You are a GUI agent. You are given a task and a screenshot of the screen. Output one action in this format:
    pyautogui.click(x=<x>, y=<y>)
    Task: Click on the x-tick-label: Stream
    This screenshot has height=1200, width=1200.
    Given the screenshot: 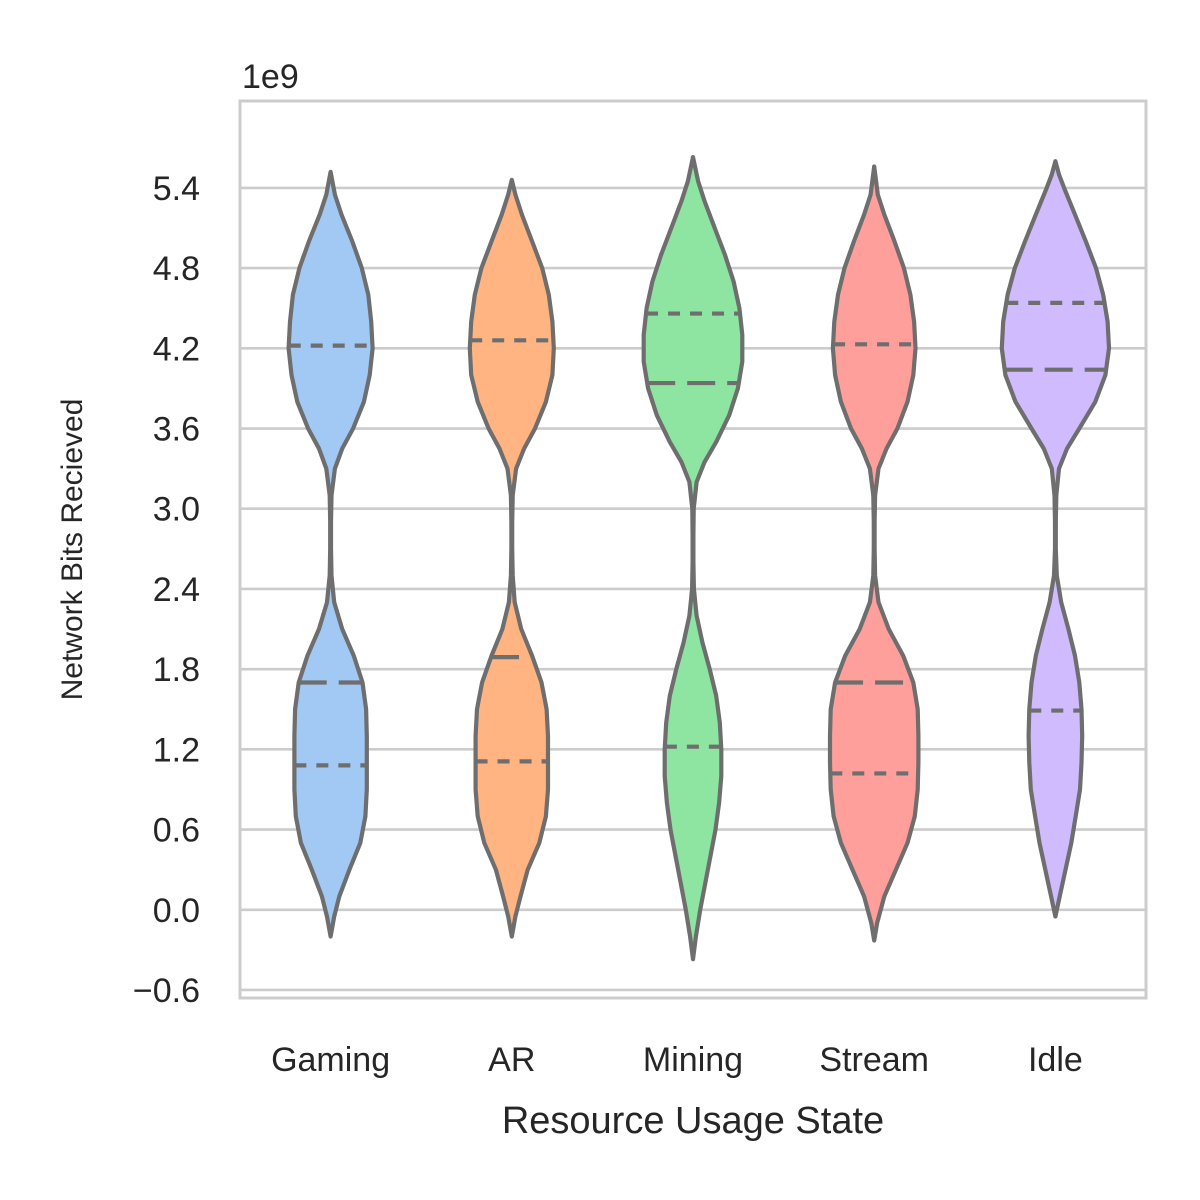 What is the action you would take?
    pyautogui.click(x=874, y=1060)
    